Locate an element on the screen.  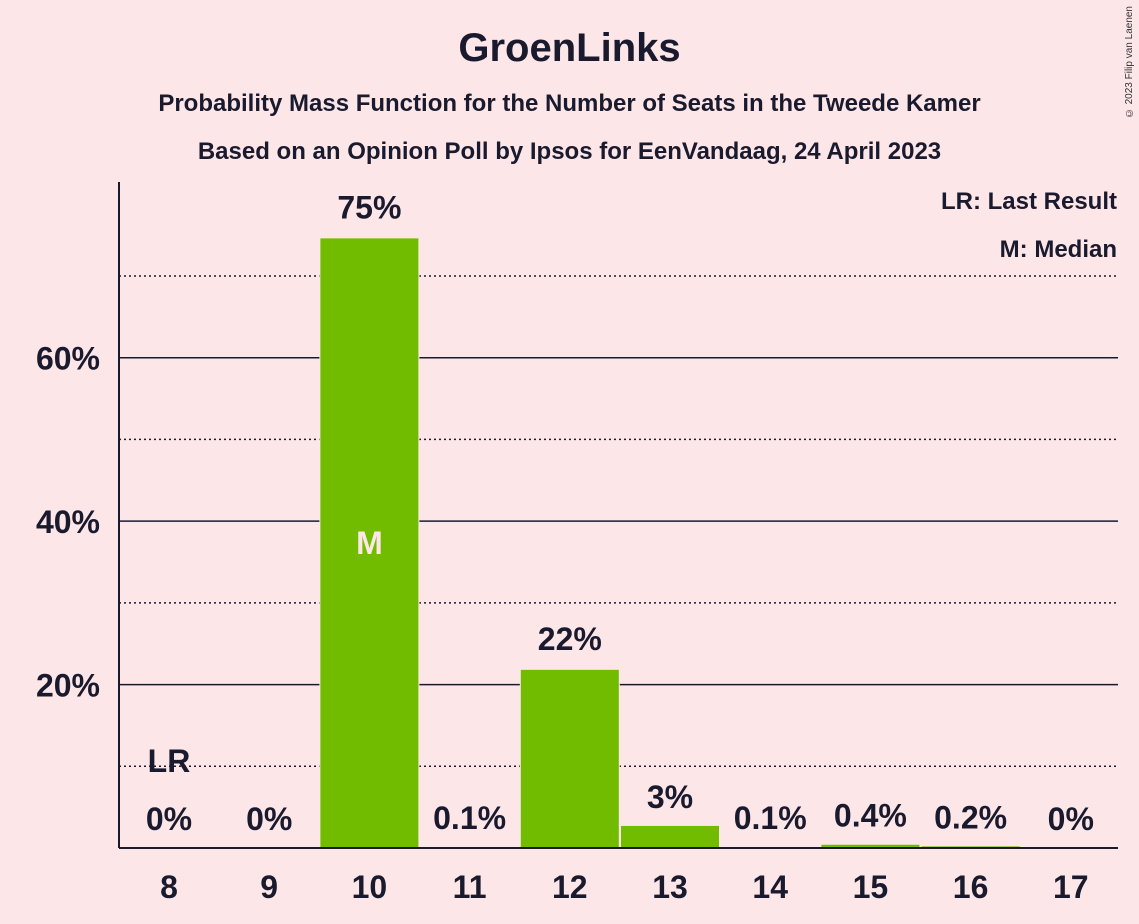
chart-title: GroenLinks is located at coordinates (569, 48).